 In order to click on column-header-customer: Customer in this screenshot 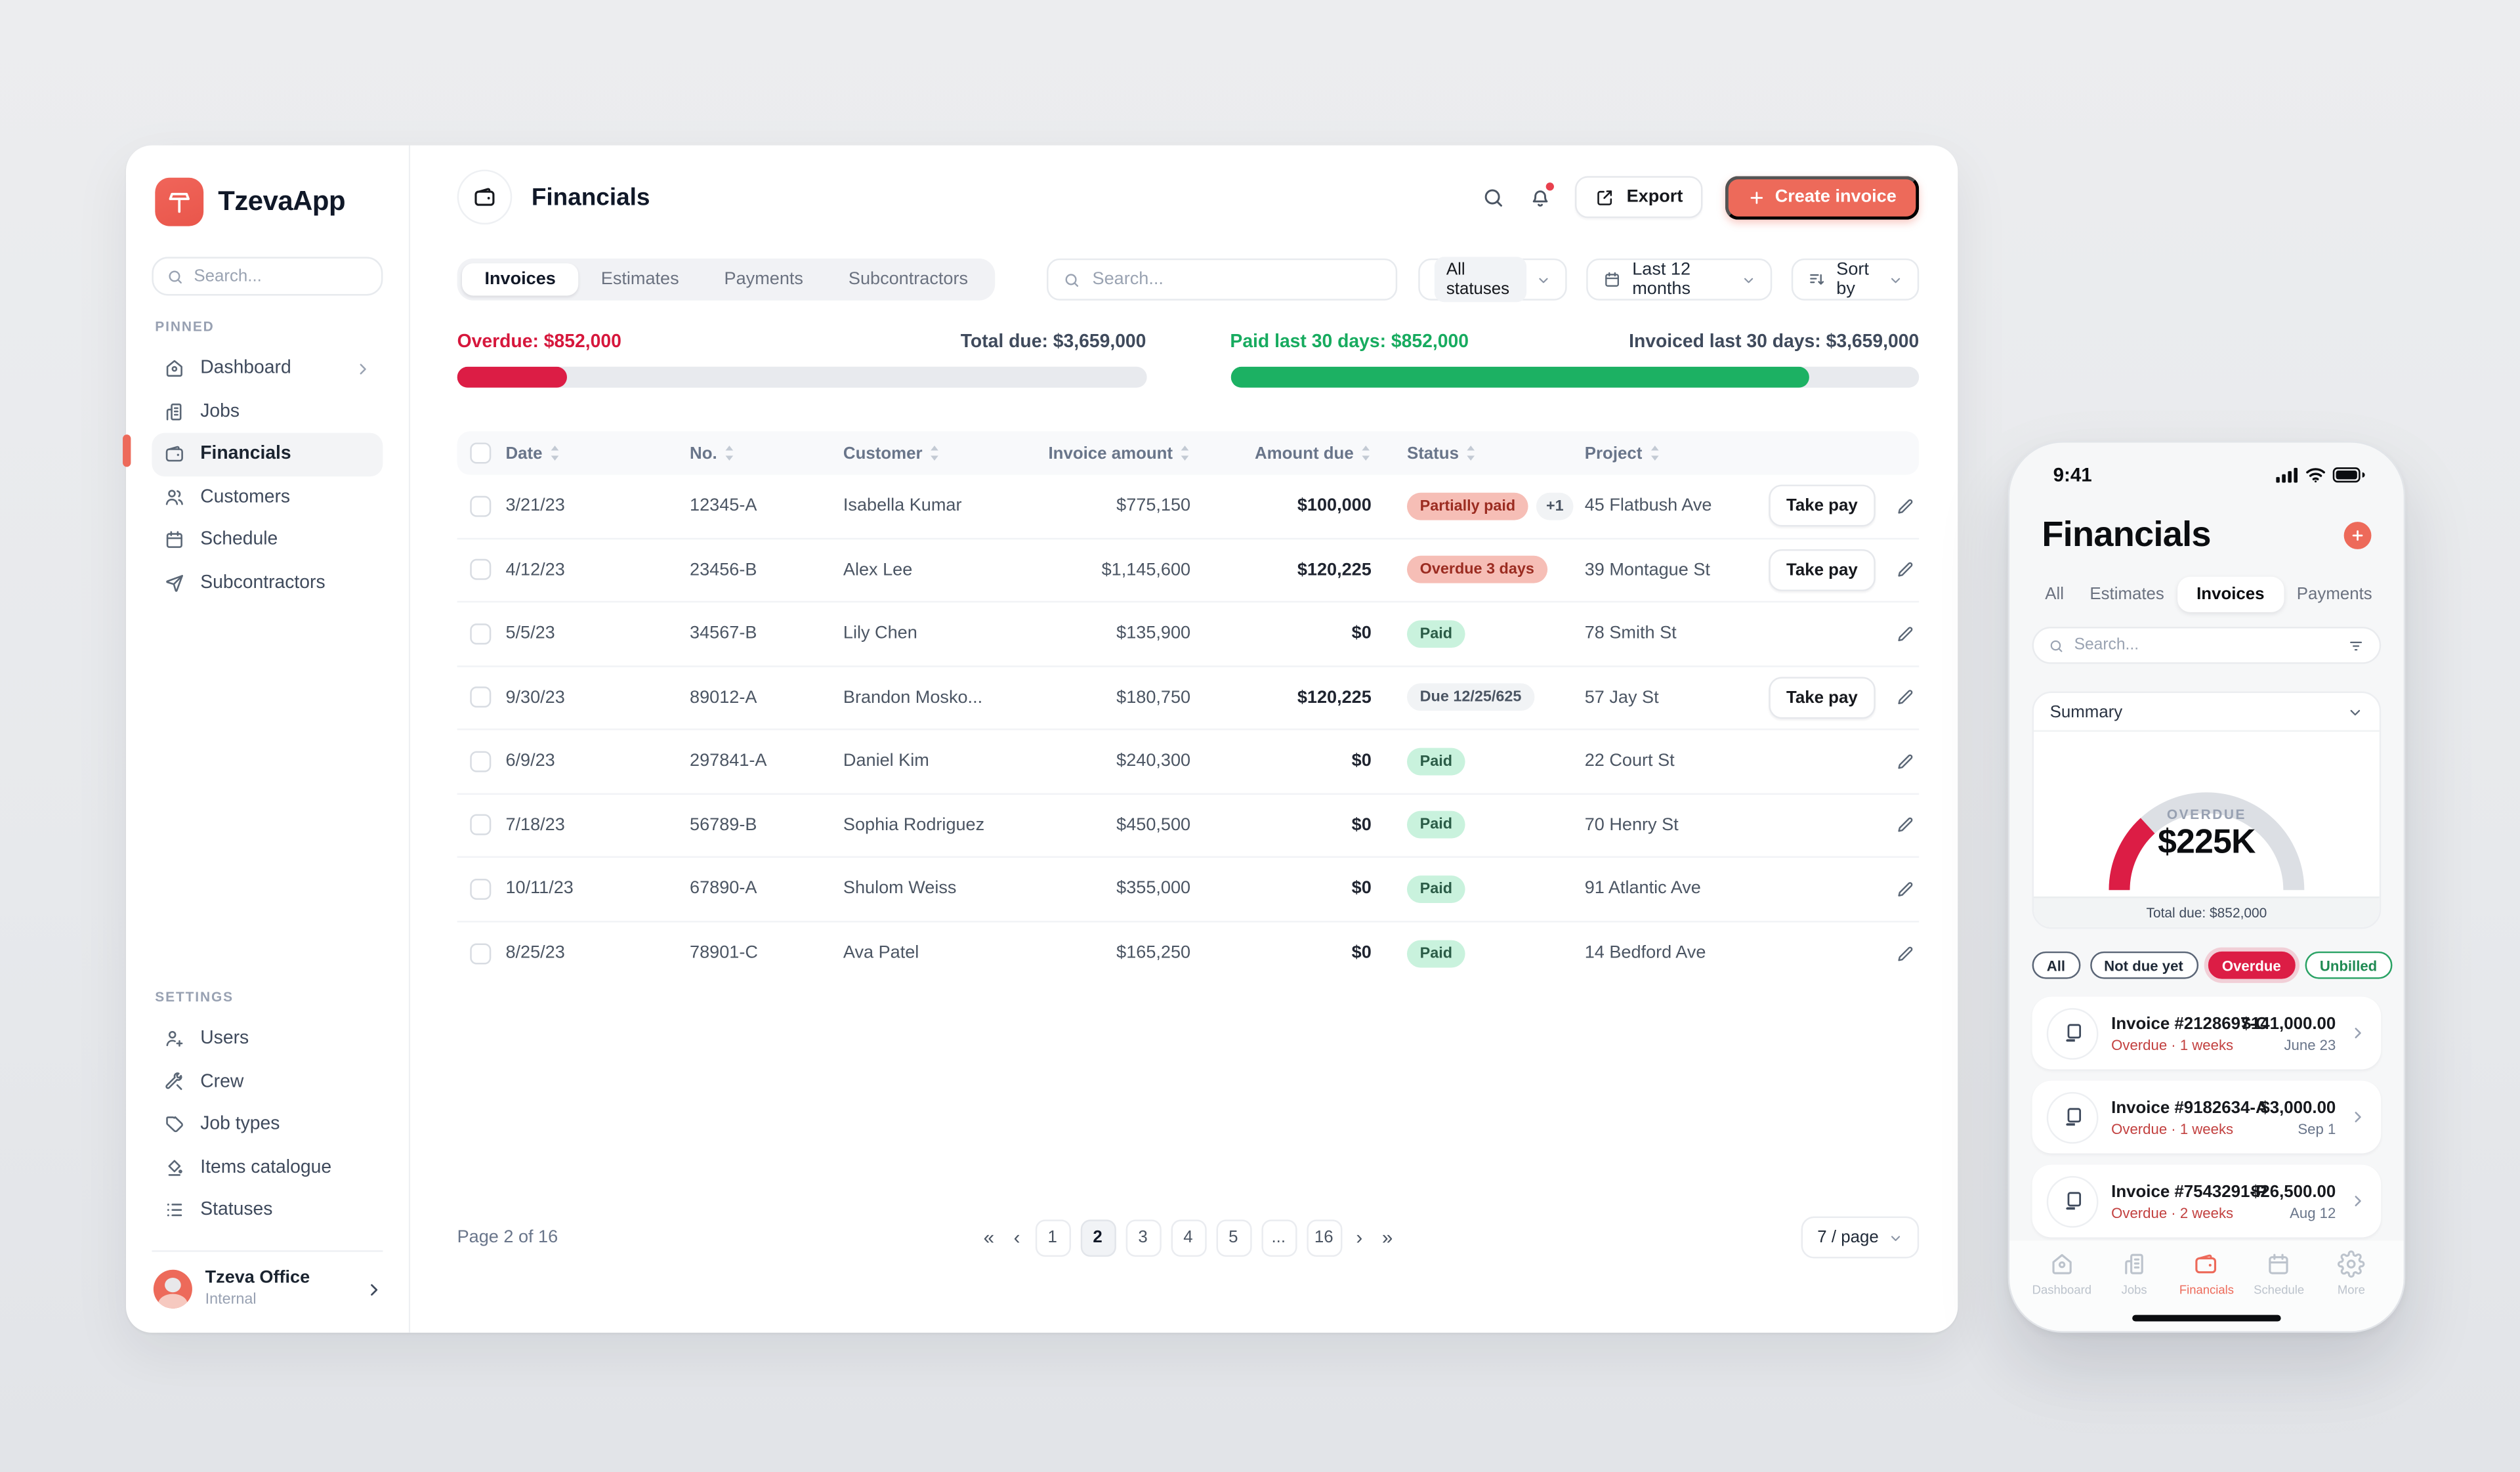, I will do `click(936, 453)`.